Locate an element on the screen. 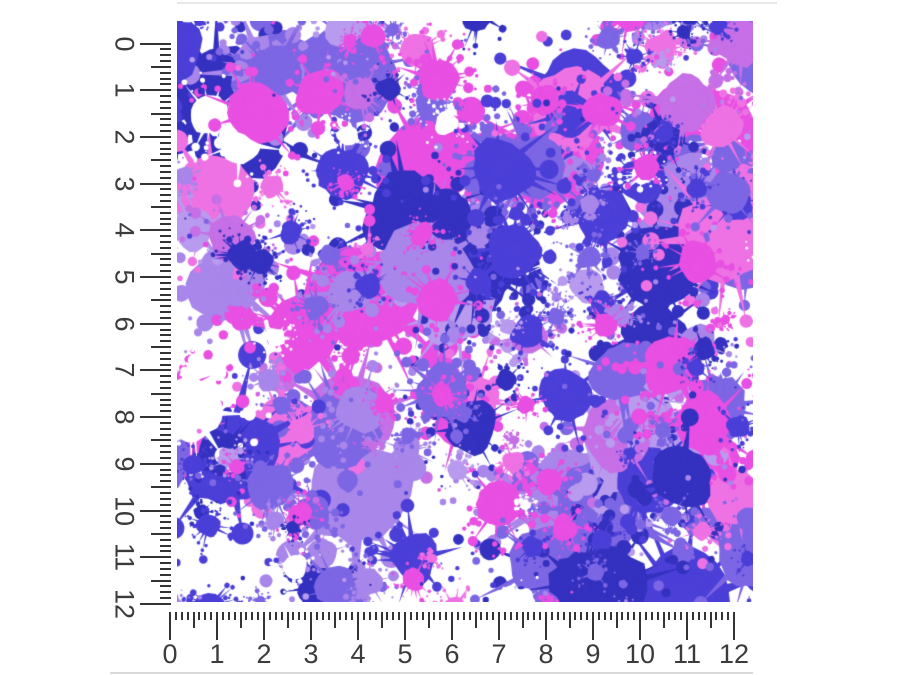 This screenshot has height=675, width=900. bottom-ruler-inch-label: 9 is located at coordinates (593, 654).